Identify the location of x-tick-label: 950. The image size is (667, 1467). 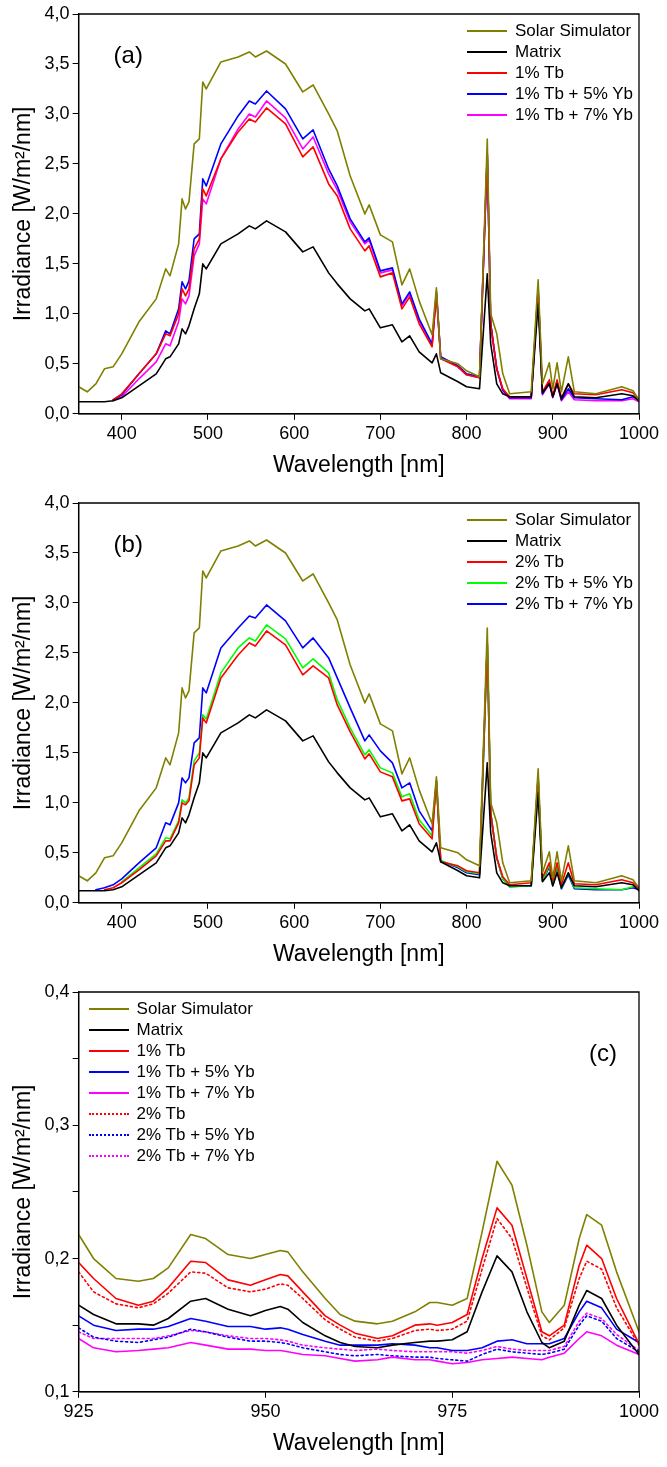
(265, 1410).